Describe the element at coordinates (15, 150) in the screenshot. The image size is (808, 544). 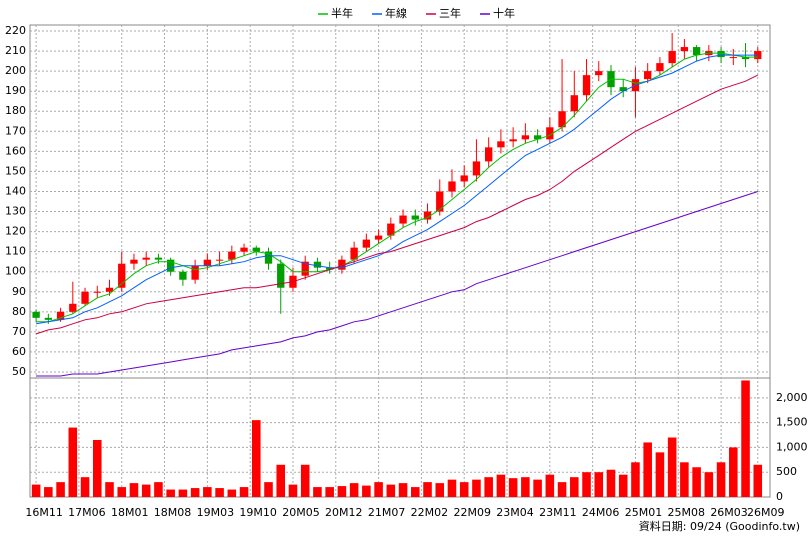
I see `y-tick-label: 160` at that location.